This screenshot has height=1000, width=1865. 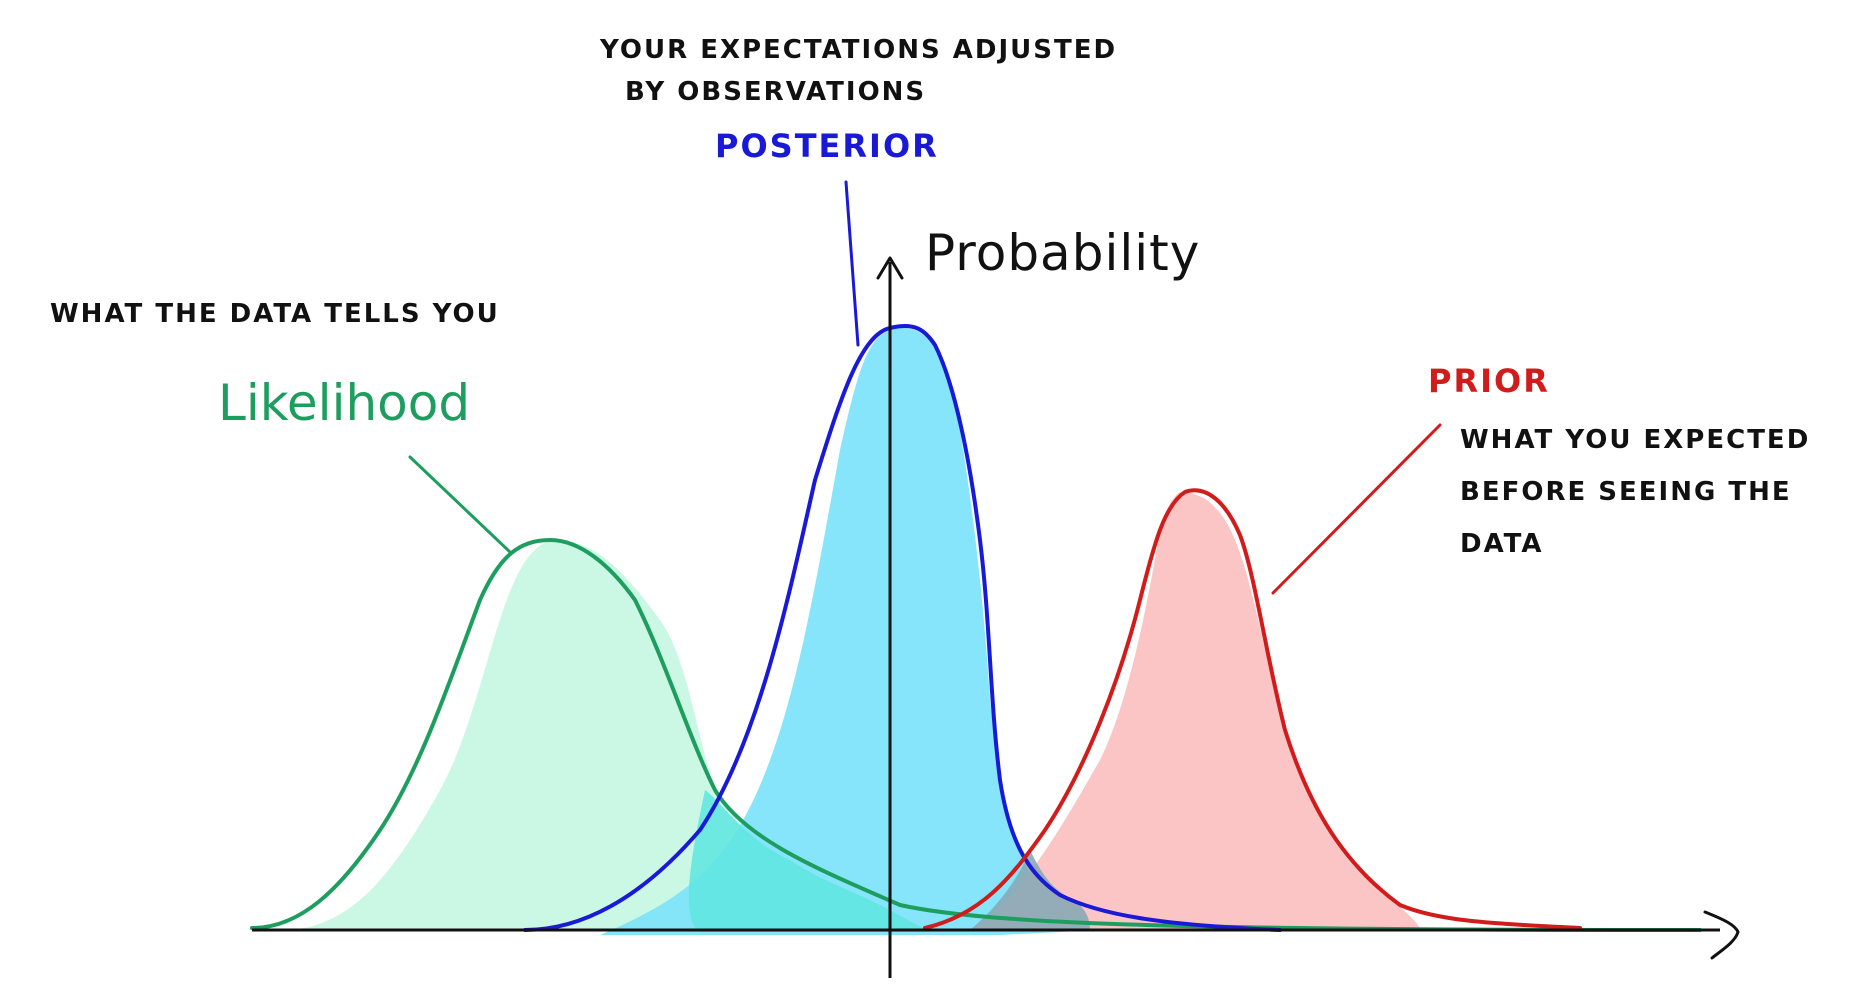 What do you see at coordinates (460, 504) in the screenshot?
I see `likelihood-leader` at bounding box center [460, 504].